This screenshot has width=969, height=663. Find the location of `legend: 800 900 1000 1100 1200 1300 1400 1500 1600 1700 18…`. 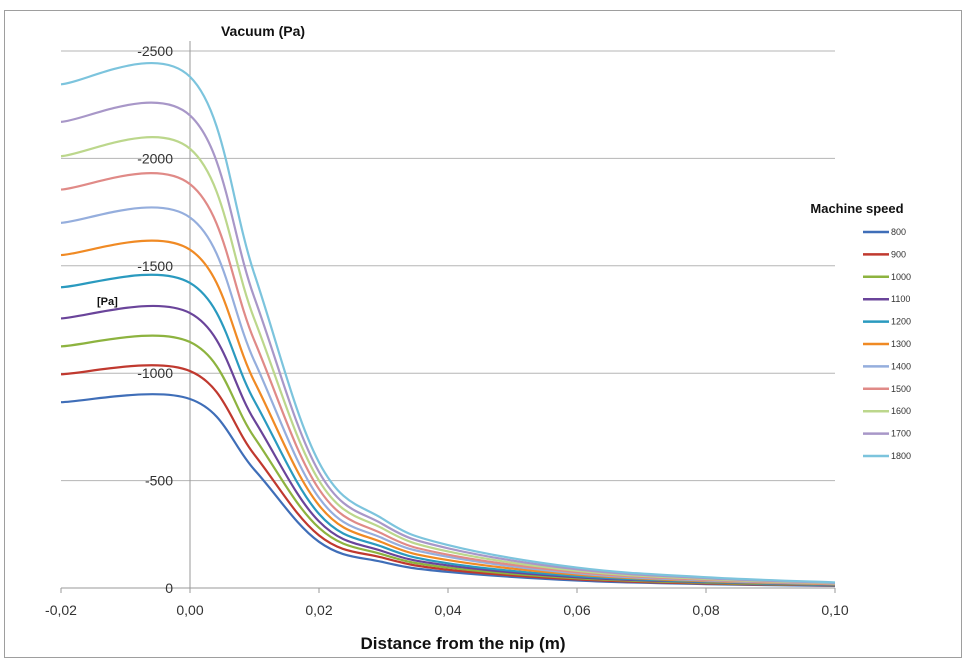

legend: 800 900 1000 1100 1200 1300 1400 1500 1600 1700 18… is located at coordinates (887, 344).